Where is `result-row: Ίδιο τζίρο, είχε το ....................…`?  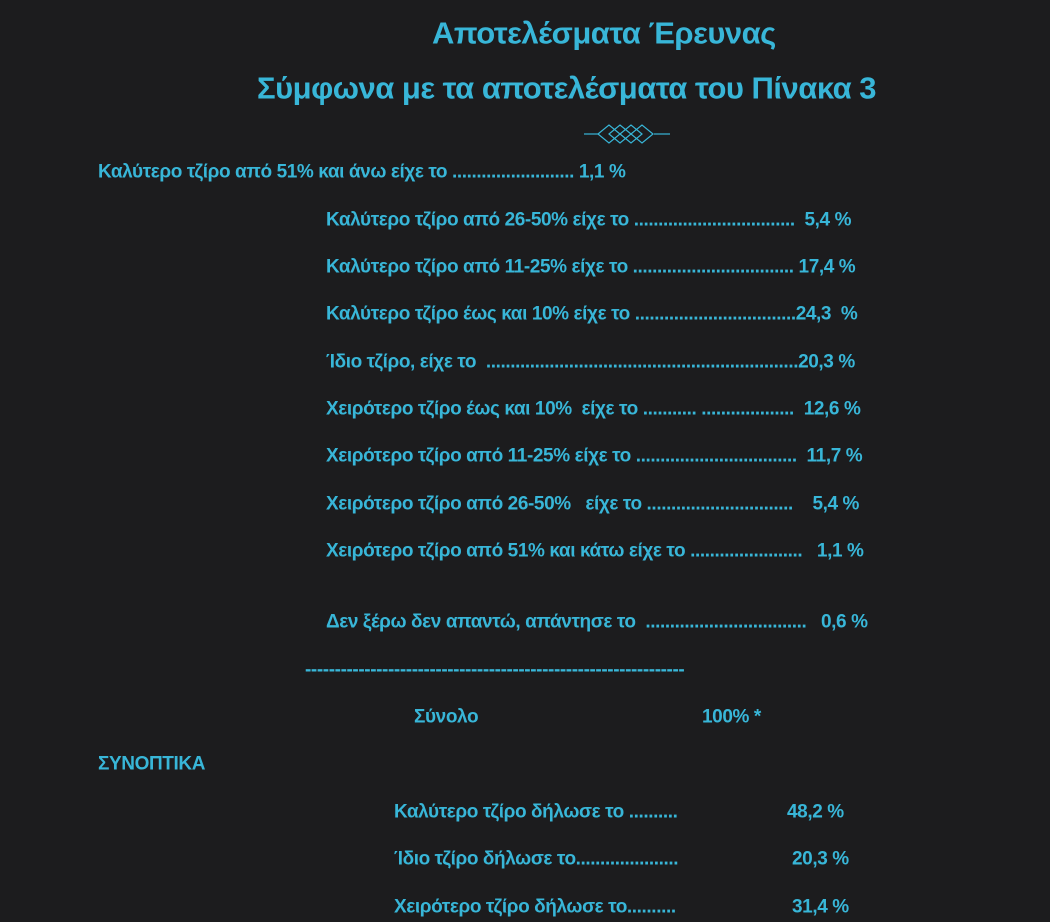
result-row: Ίδιο τζίρο, είχε το ....................… is located at coordinates (590, 362).